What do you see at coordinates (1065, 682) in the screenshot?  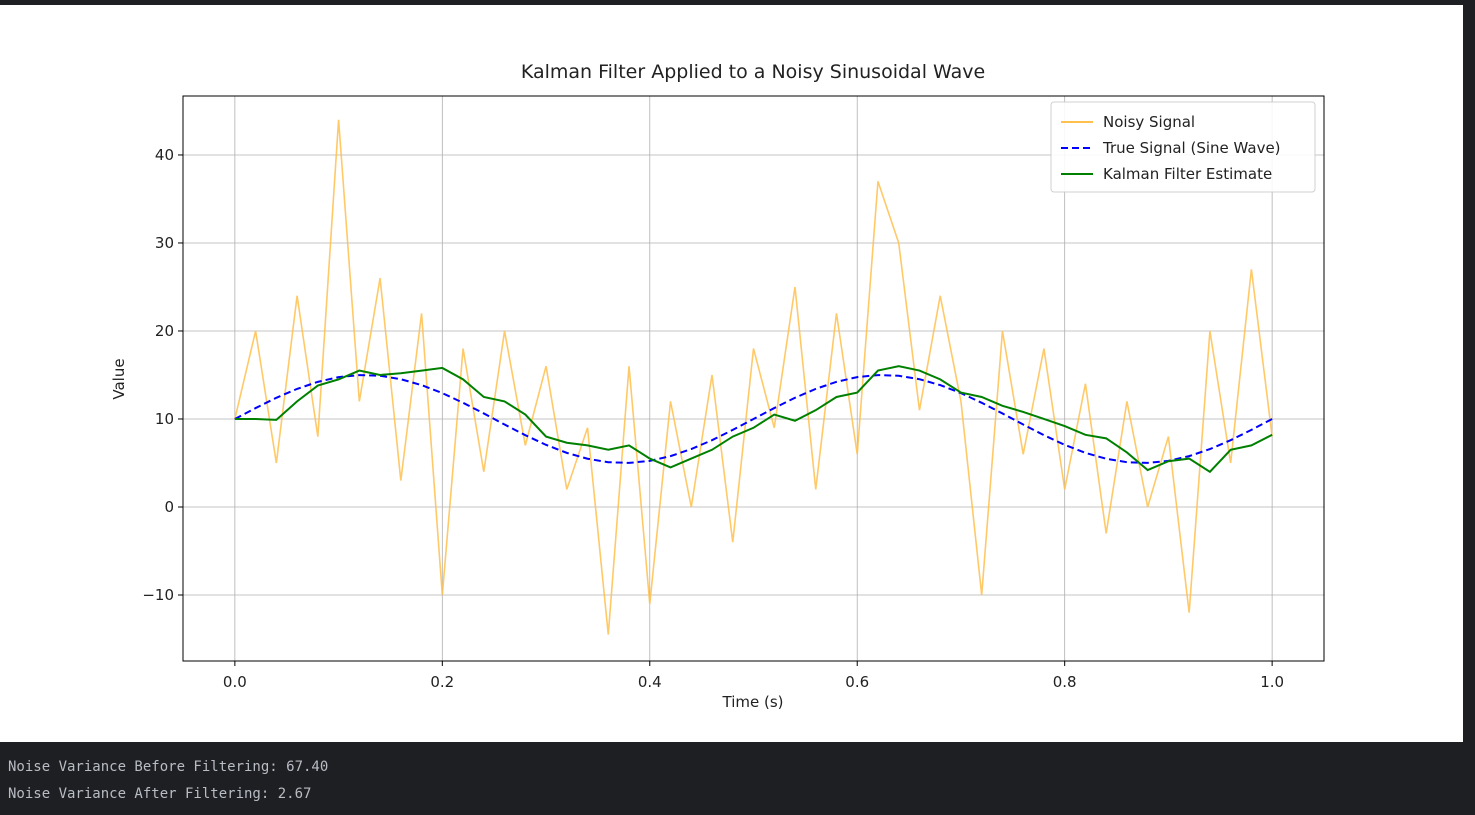 I see `x-tick-label: 0.8` at bounding box center [1065, 682].